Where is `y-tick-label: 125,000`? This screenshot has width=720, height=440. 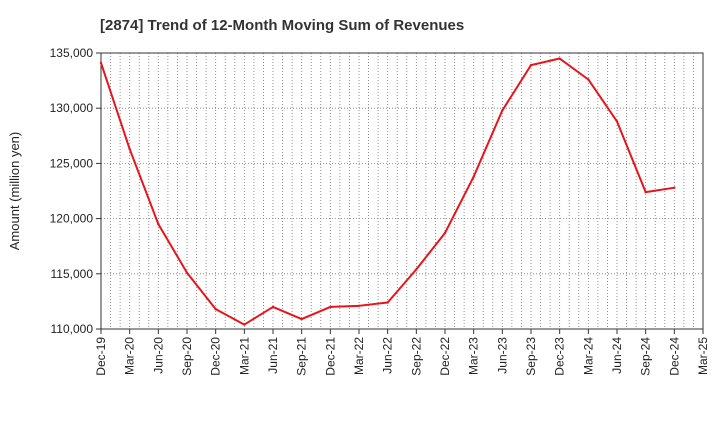 y-tick-label: 125,000 is located at coordinates (72, 163).